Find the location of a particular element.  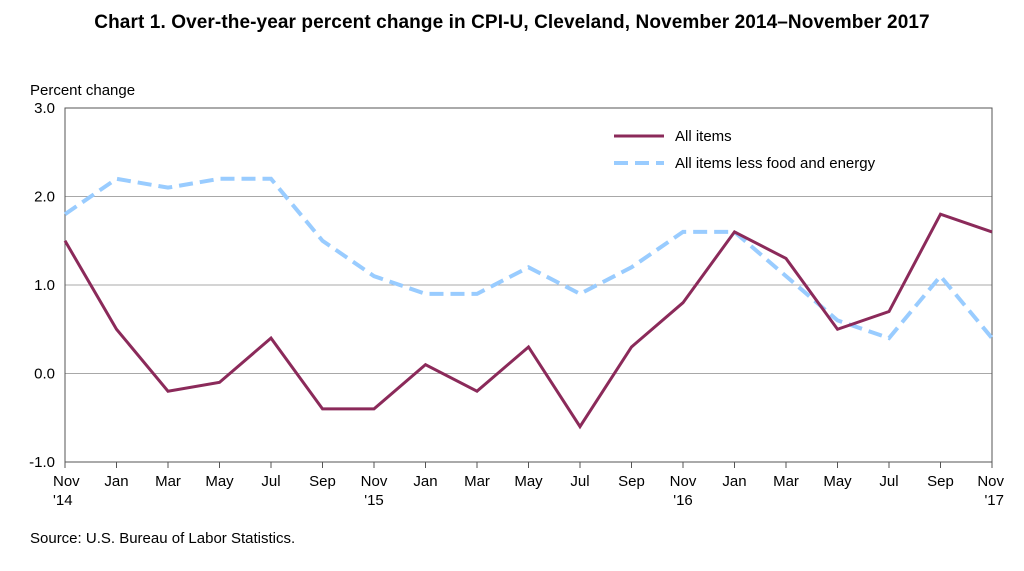

legend-label: All items less food and energy is located at coordinates (775, 163).